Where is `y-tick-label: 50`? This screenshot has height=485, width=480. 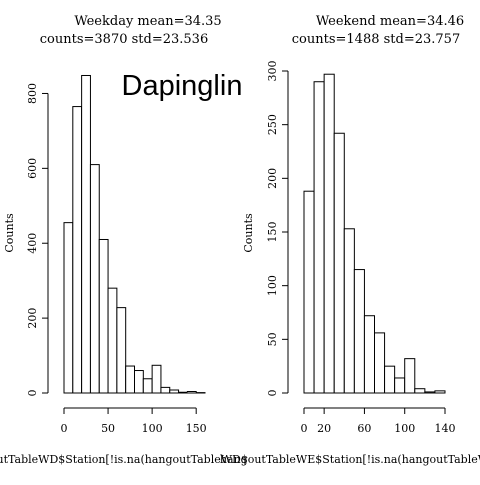 y-tick-label: 50 is located at coordinates (272, 339).